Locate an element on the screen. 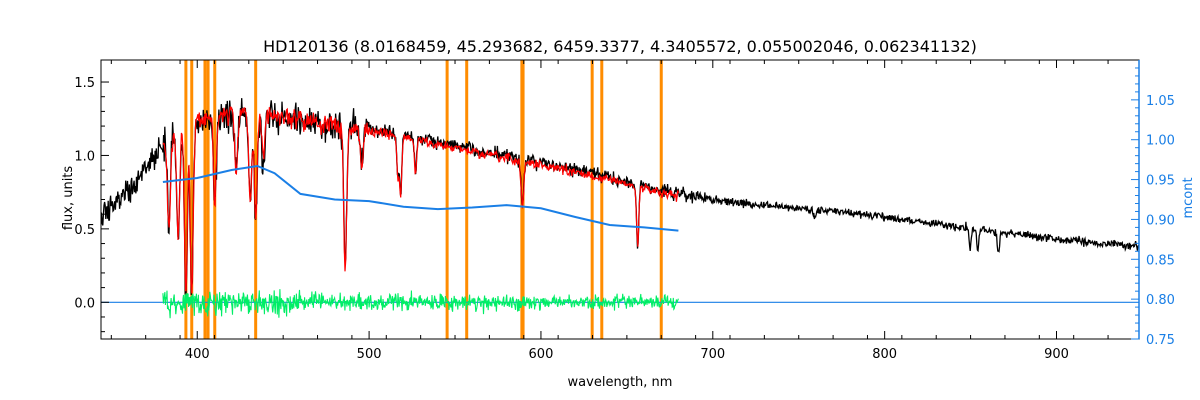 The width and height of the screenshot is (1200, 400). x-tick-label: 800 is located at coordinates (884, 354).